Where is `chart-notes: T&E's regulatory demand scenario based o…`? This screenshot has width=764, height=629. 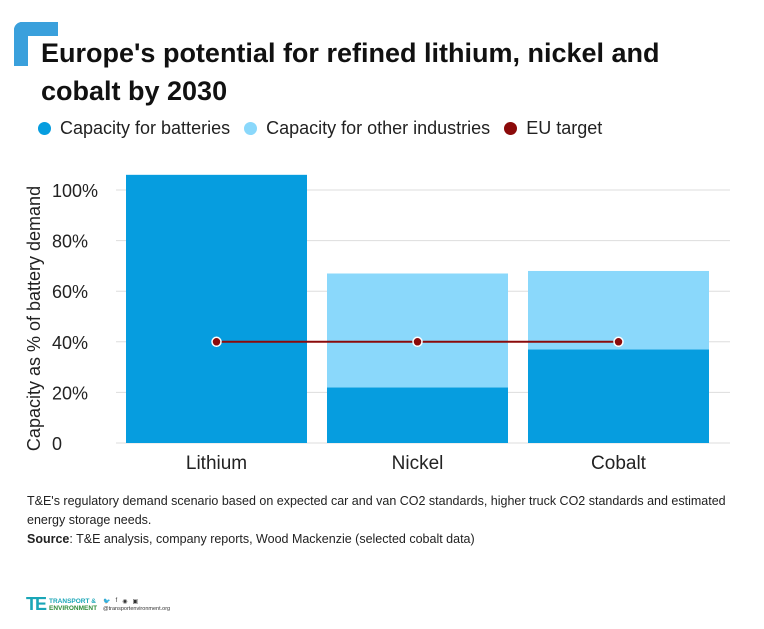
chart-notes: T&E's regulatory demand scenario based o… is located at coordinates (384, 520).